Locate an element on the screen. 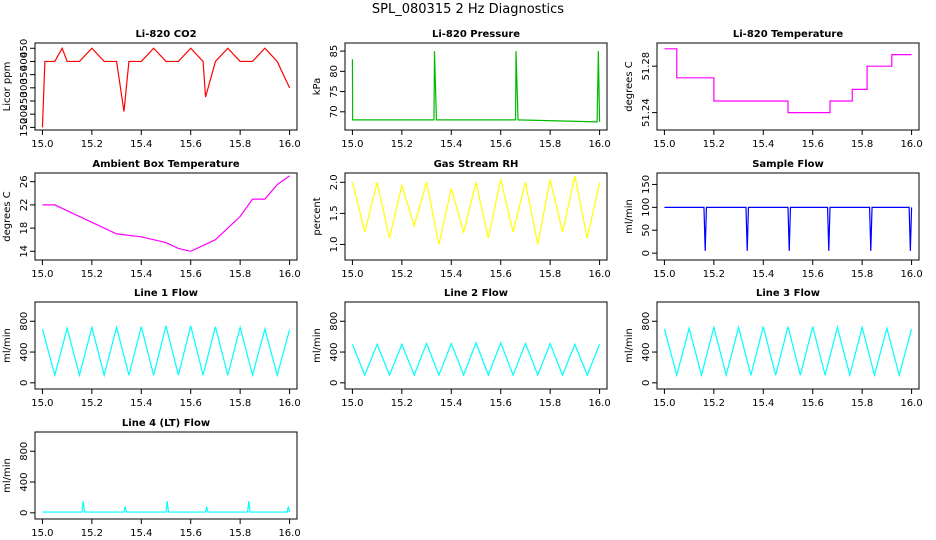 The width and height of the screenshot is (936, 540). y-tick-label: 300 is located at coordinates (24, 87).